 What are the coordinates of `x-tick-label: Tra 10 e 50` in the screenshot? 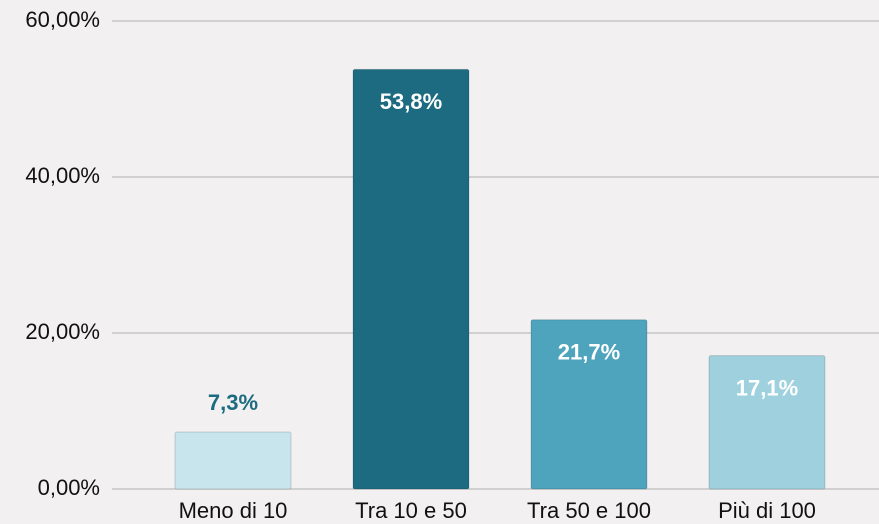 It's located at (411, 510).